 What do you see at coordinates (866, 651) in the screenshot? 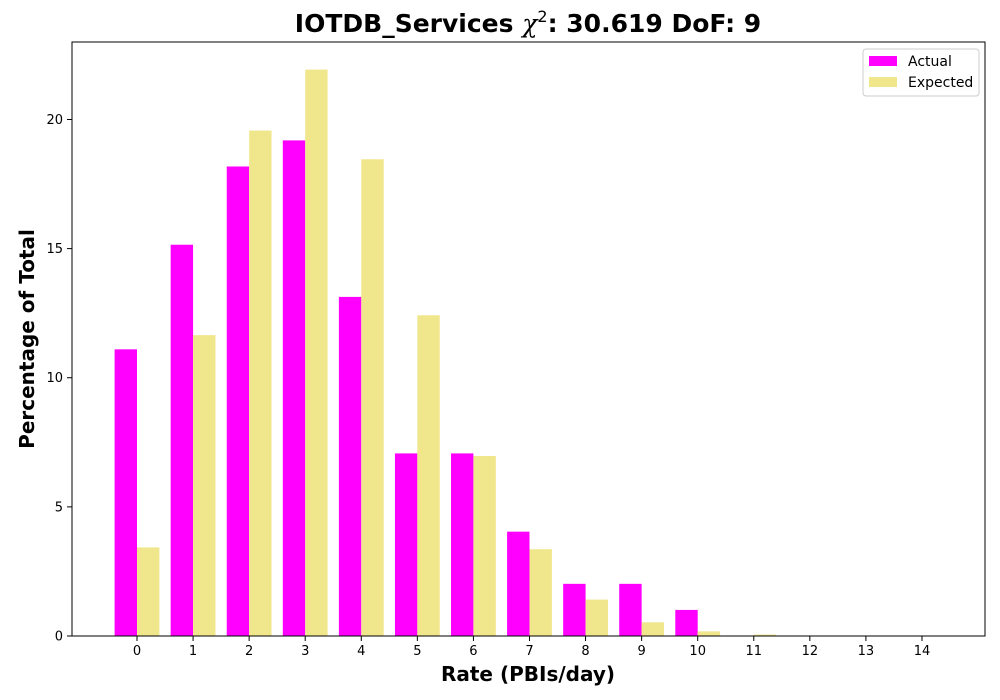
I see `x-tick-label: 13` at bounding box center [866, 651].